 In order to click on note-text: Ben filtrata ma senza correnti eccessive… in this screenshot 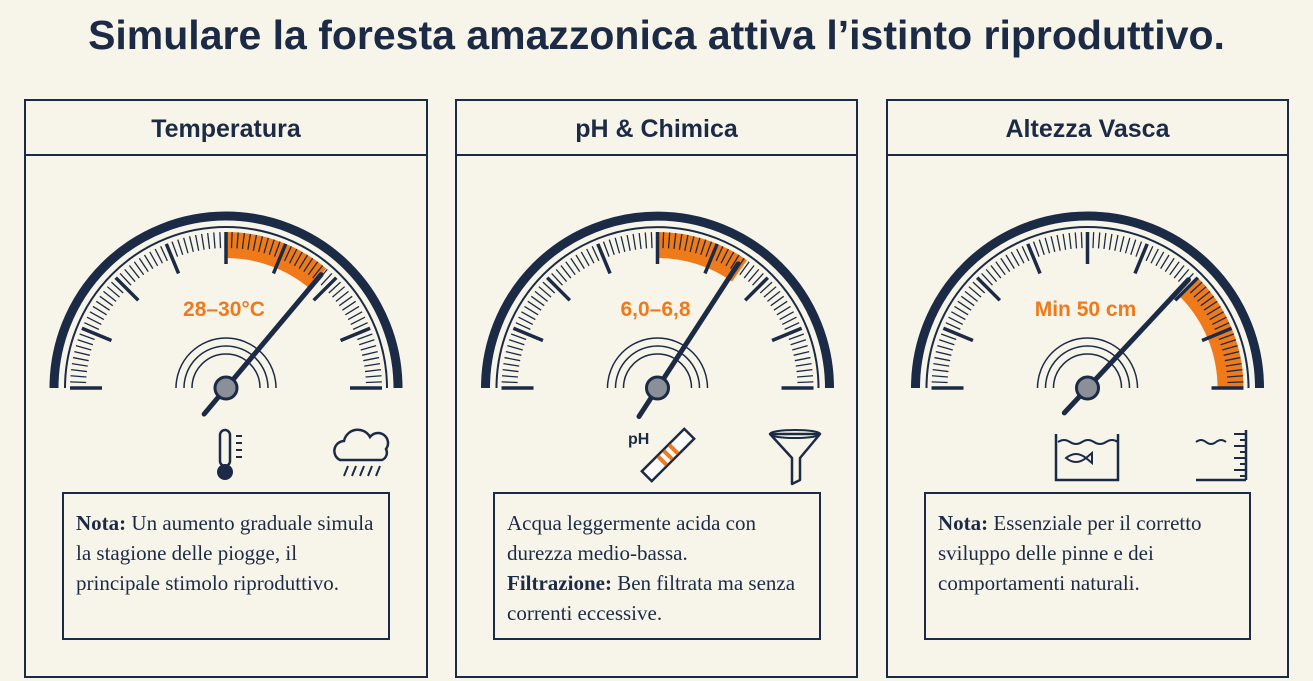, I will do `click(651, 598)`.